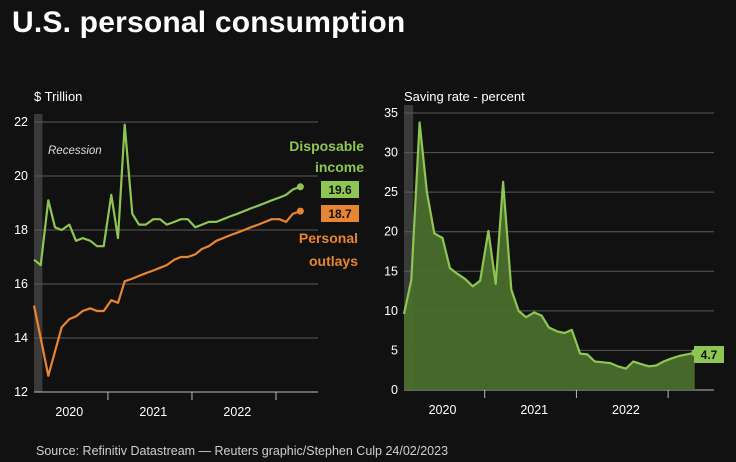  I want to click on y-tick-label: 18, so click(21, 230).